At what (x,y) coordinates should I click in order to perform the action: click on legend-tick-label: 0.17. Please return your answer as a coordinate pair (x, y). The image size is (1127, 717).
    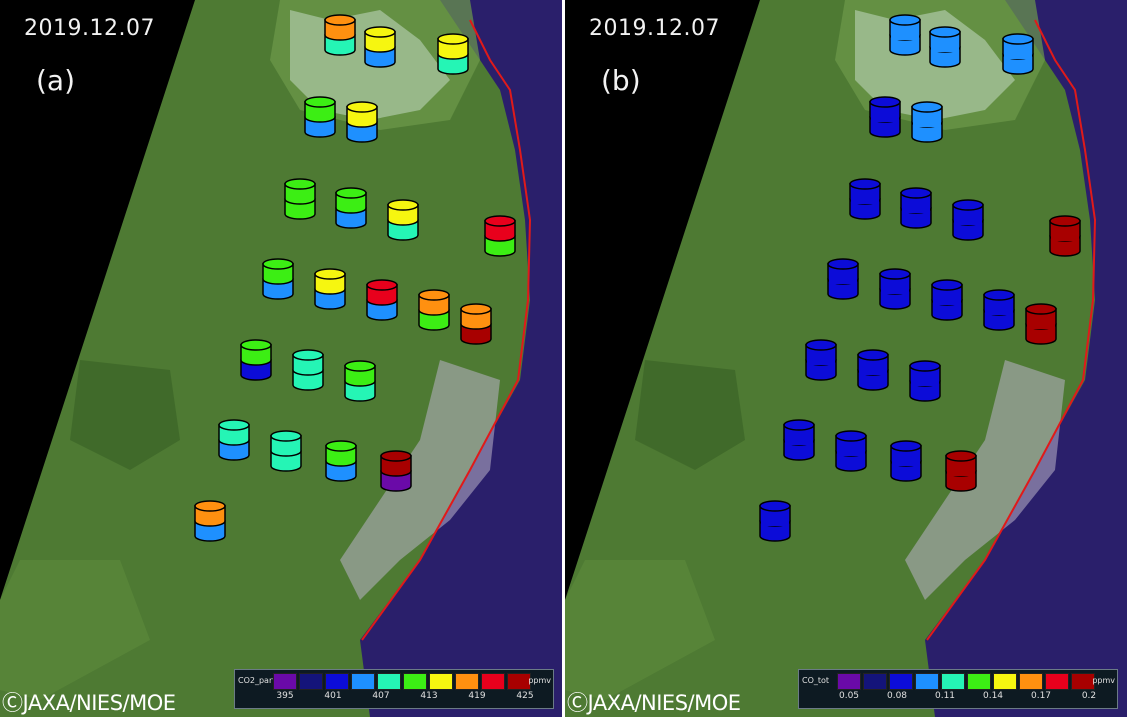
    Looking at the image, I should click on (1041, 696).